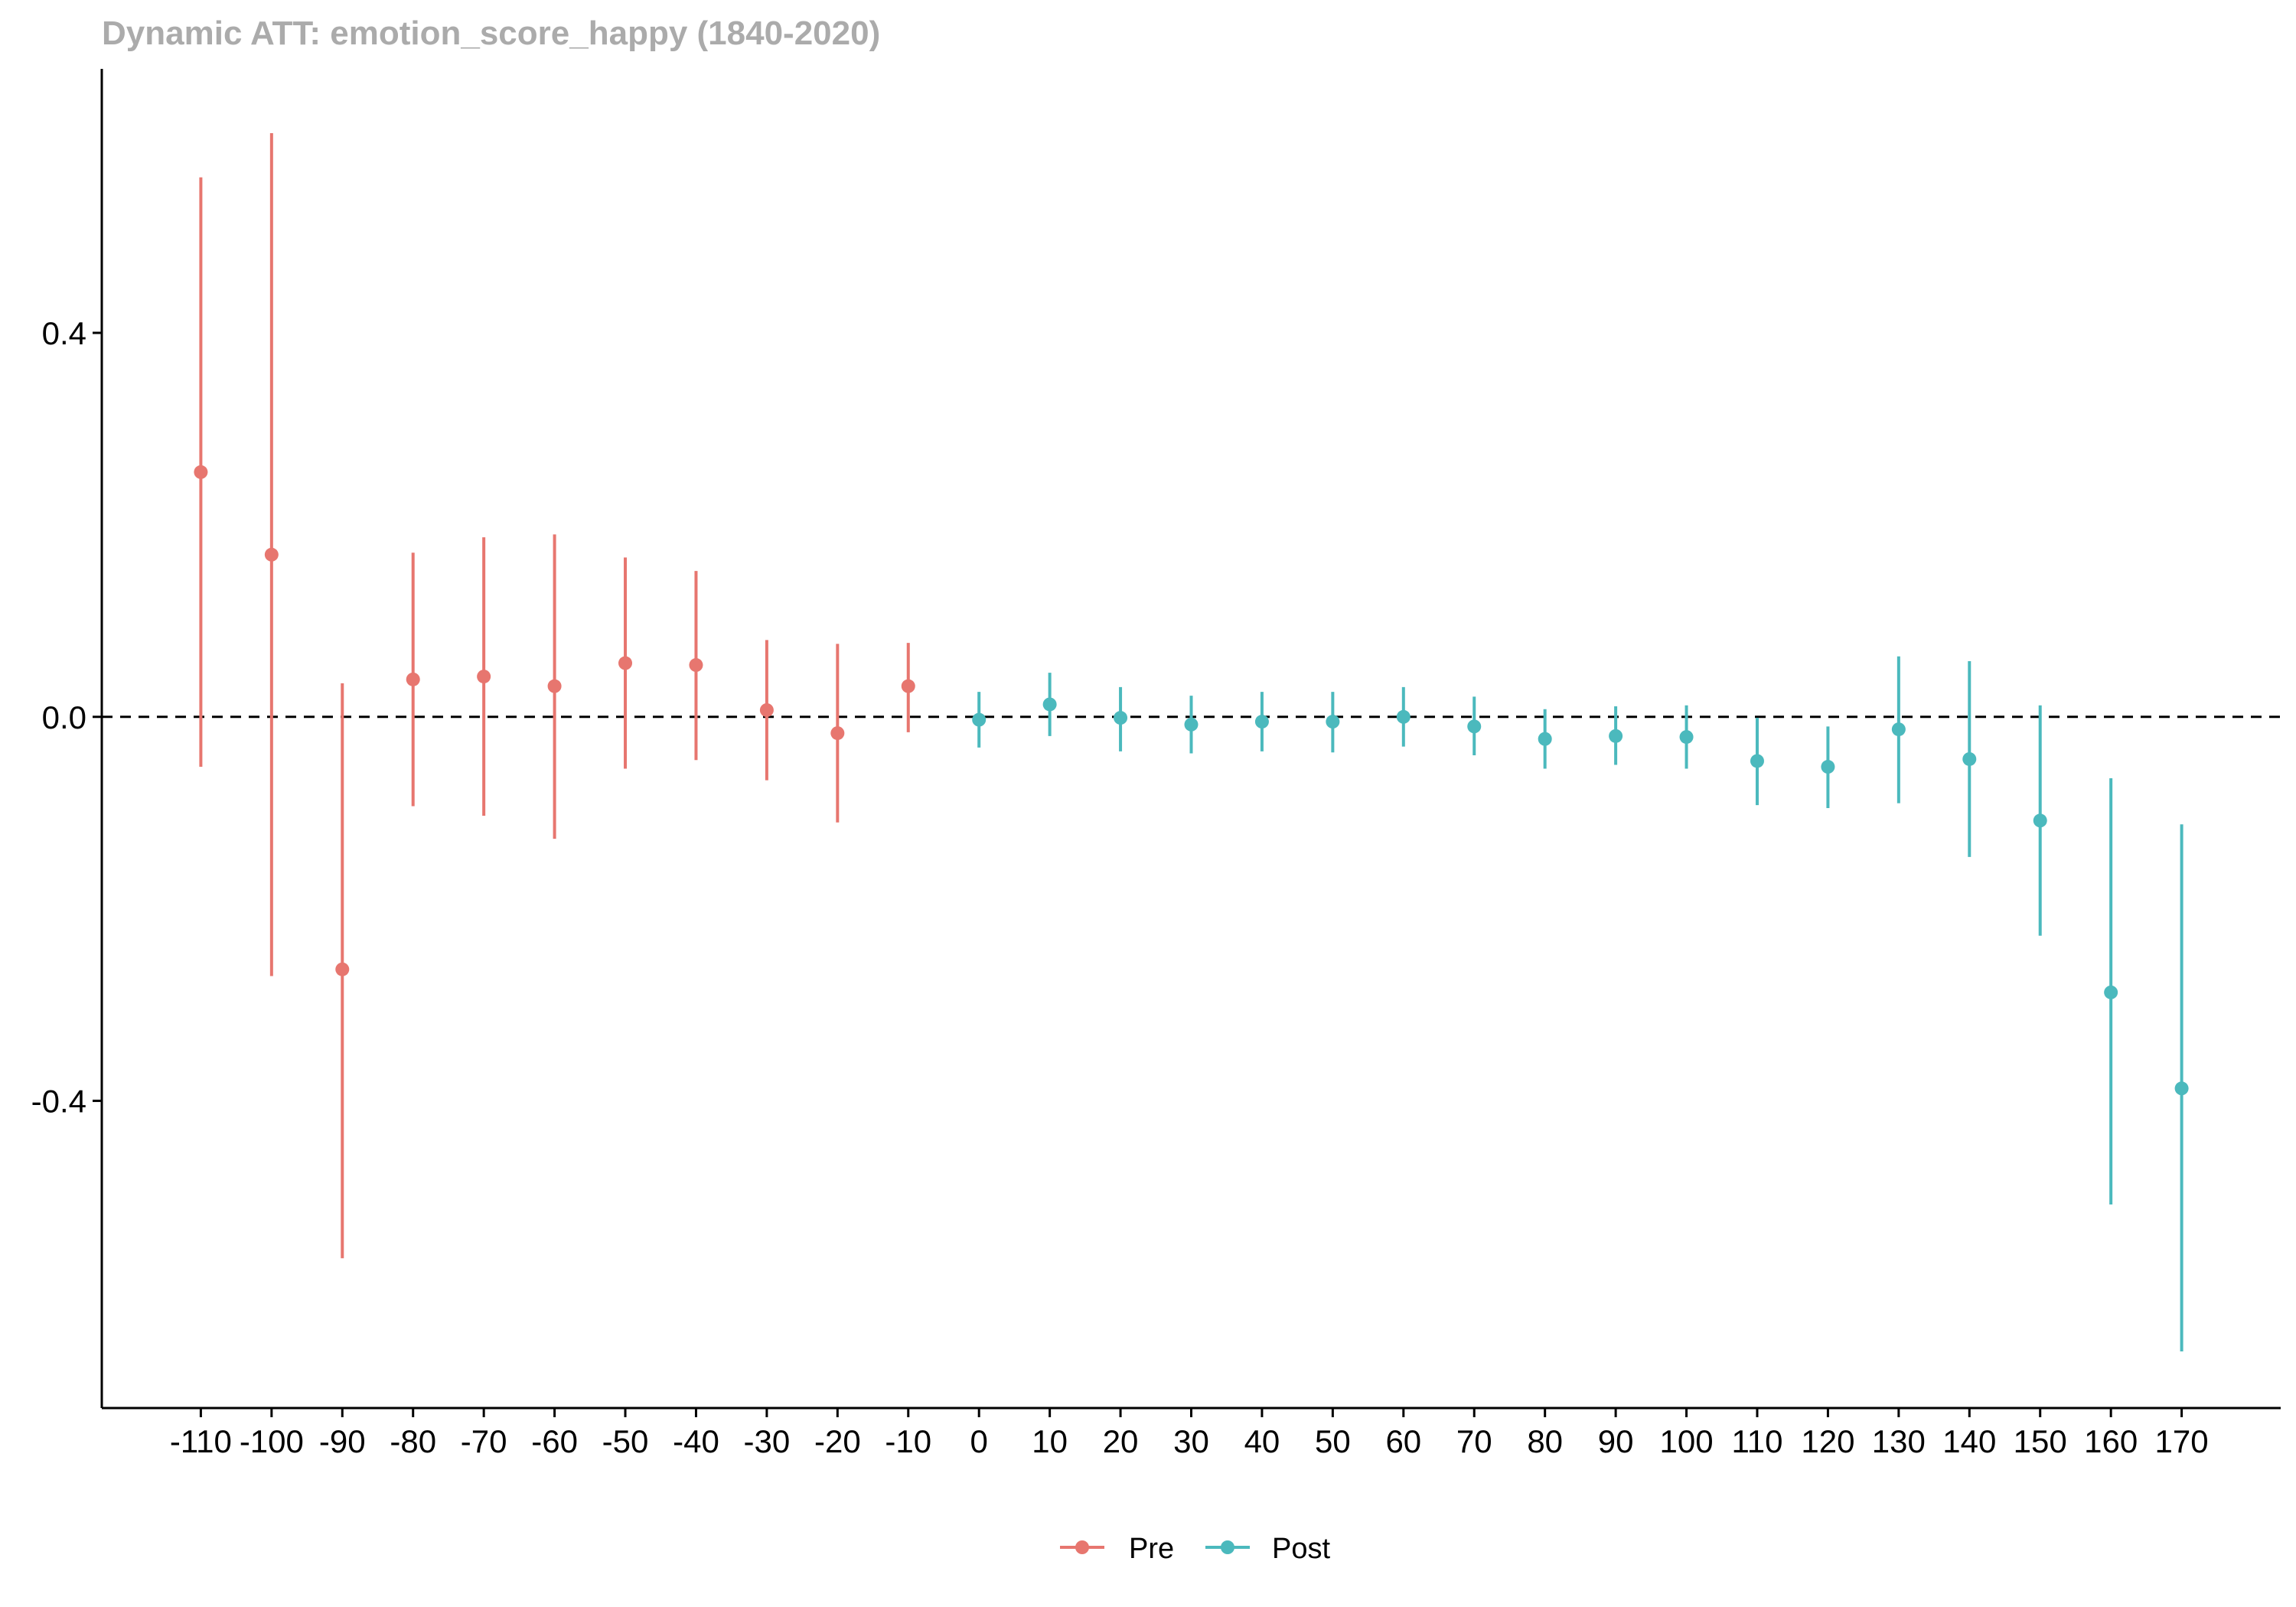 This screenshot has width=2296, height=1607. I want to click on x-tick-label: 80, so click(1545, 1441).